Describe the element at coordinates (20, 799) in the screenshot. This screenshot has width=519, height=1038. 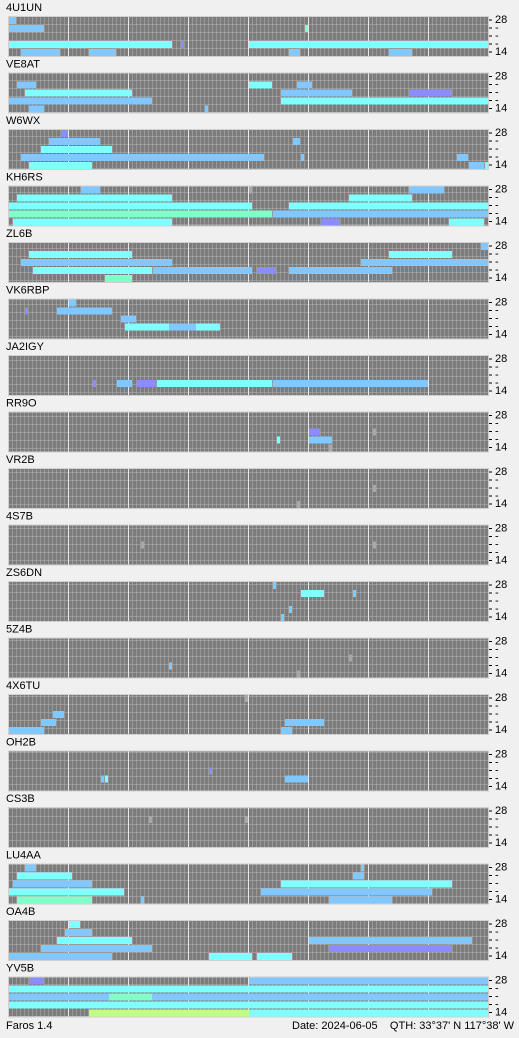
I see `beacon-name: CS3B` at that location.